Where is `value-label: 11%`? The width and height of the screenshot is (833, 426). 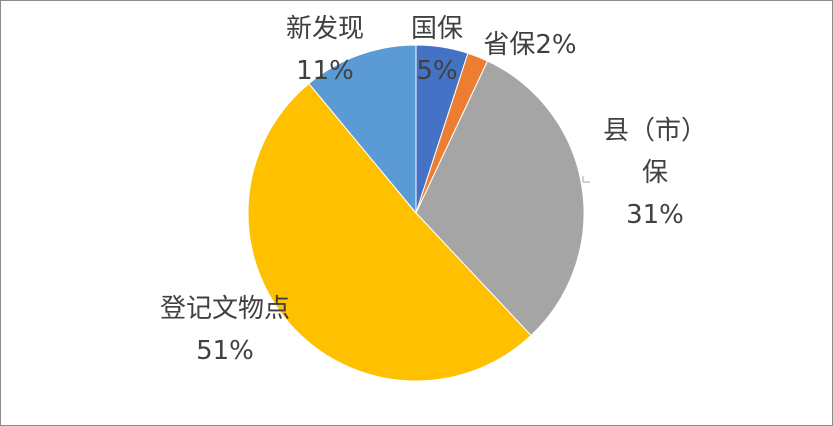 value-label: 11% is located at coordinates (325, 71).